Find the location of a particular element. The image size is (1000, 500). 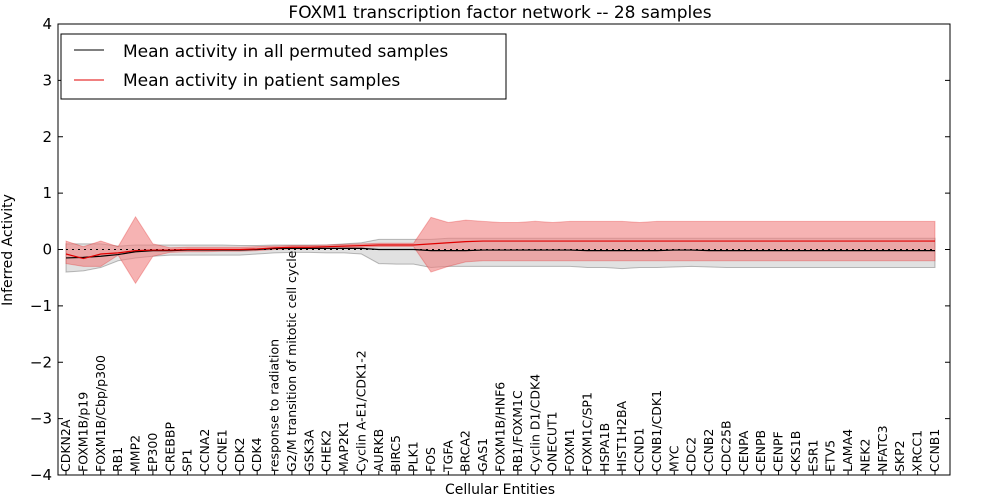

x-tick-label: SKP2 is located at coordinates (899, 456).